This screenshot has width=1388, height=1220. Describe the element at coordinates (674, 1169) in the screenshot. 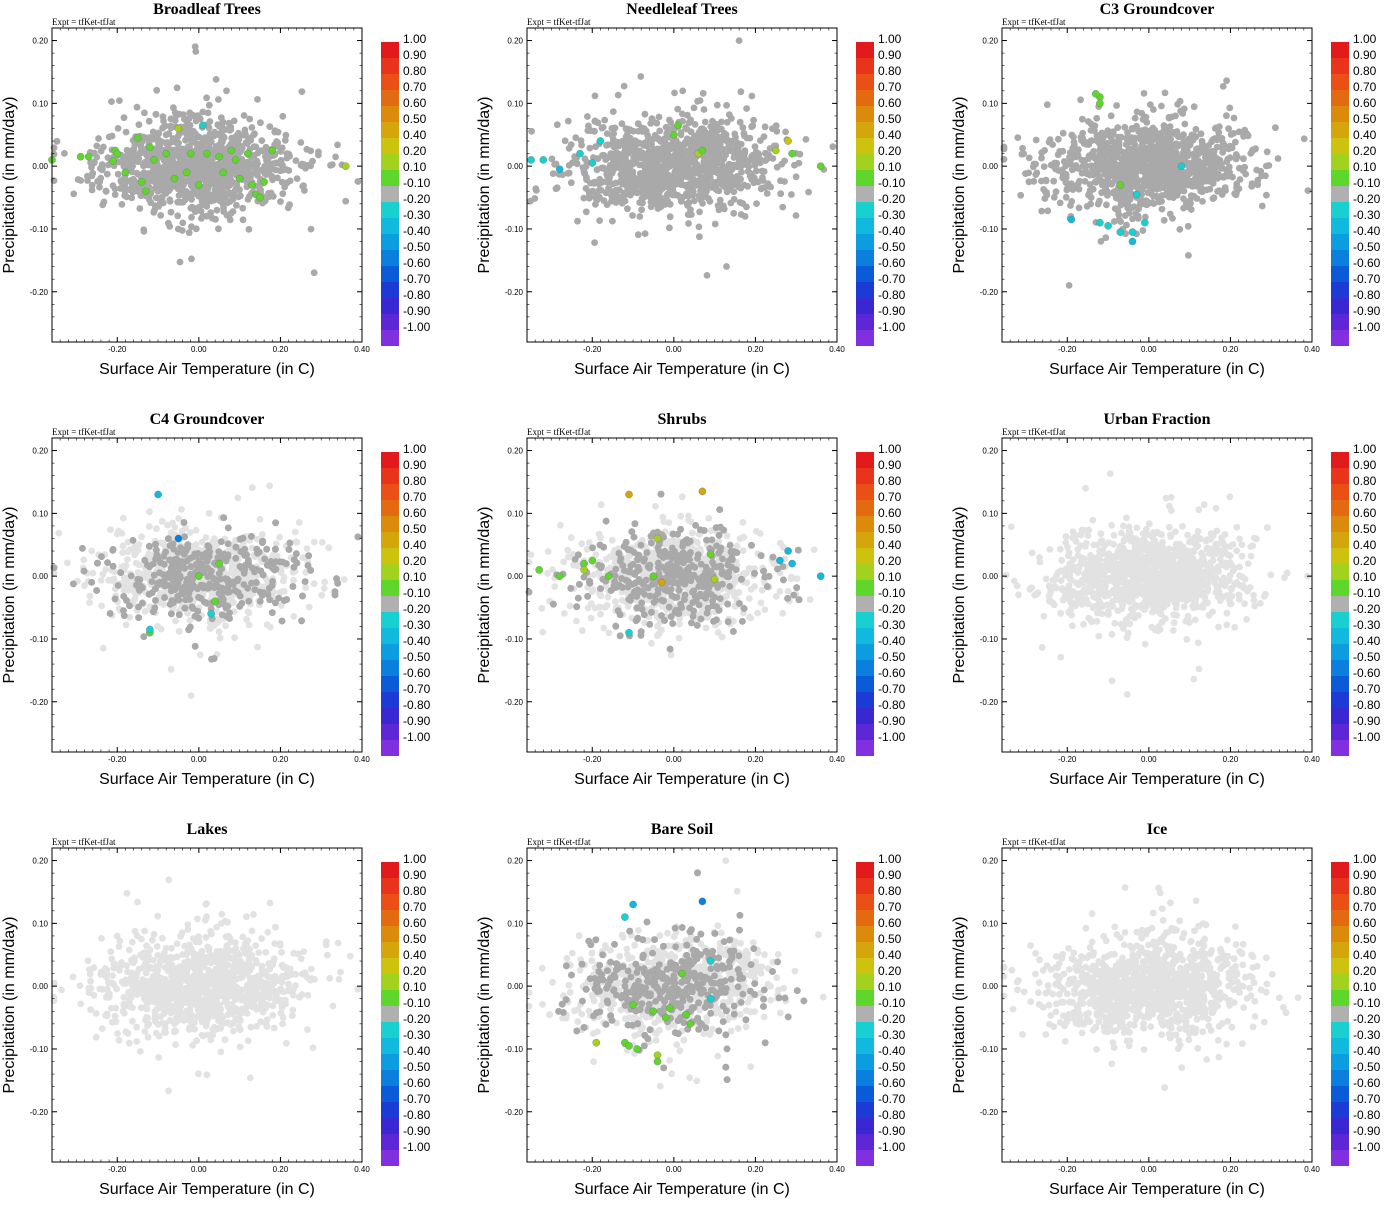

I see `x-tick-label: 0.00` at that location.